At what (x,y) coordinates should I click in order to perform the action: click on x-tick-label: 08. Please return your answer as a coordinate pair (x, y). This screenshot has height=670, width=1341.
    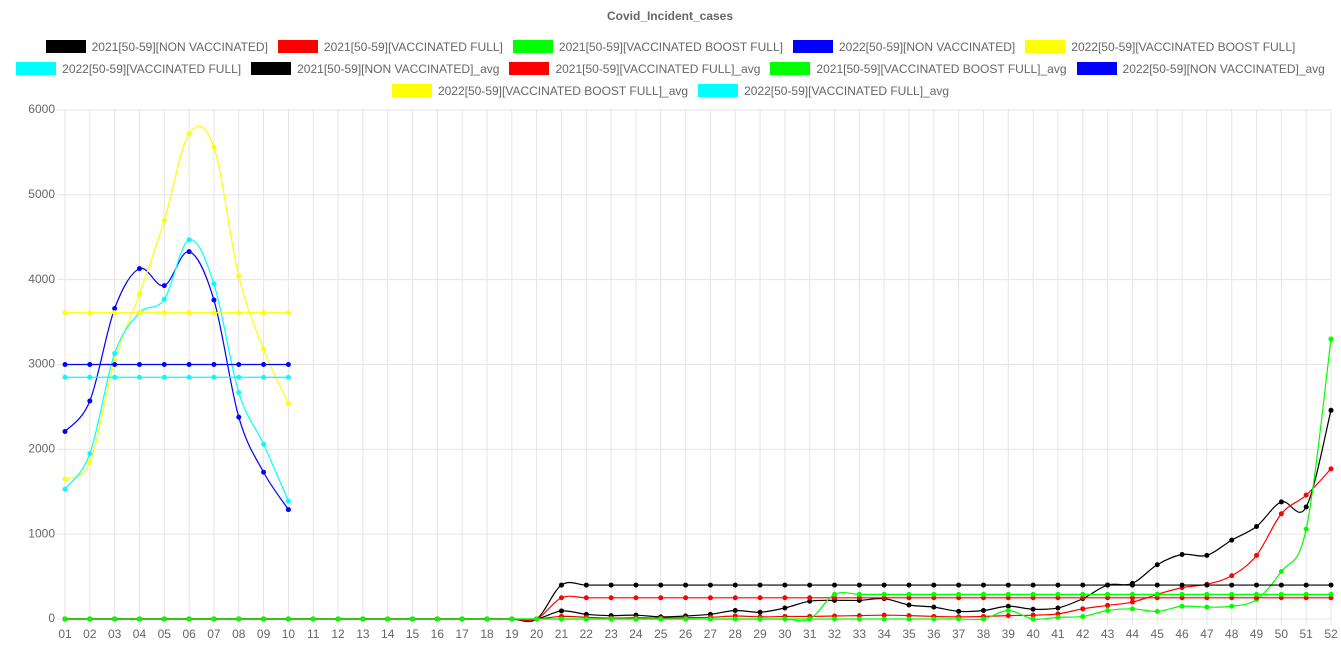
    Looking at the image, I should click on (239, 634).